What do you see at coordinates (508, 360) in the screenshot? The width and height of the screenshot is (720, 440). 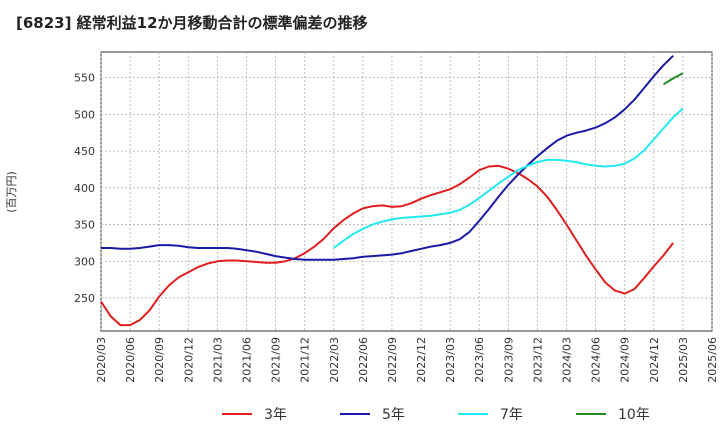 I see `x-tick-label: 2023/09` at bounding box center [508, 360].